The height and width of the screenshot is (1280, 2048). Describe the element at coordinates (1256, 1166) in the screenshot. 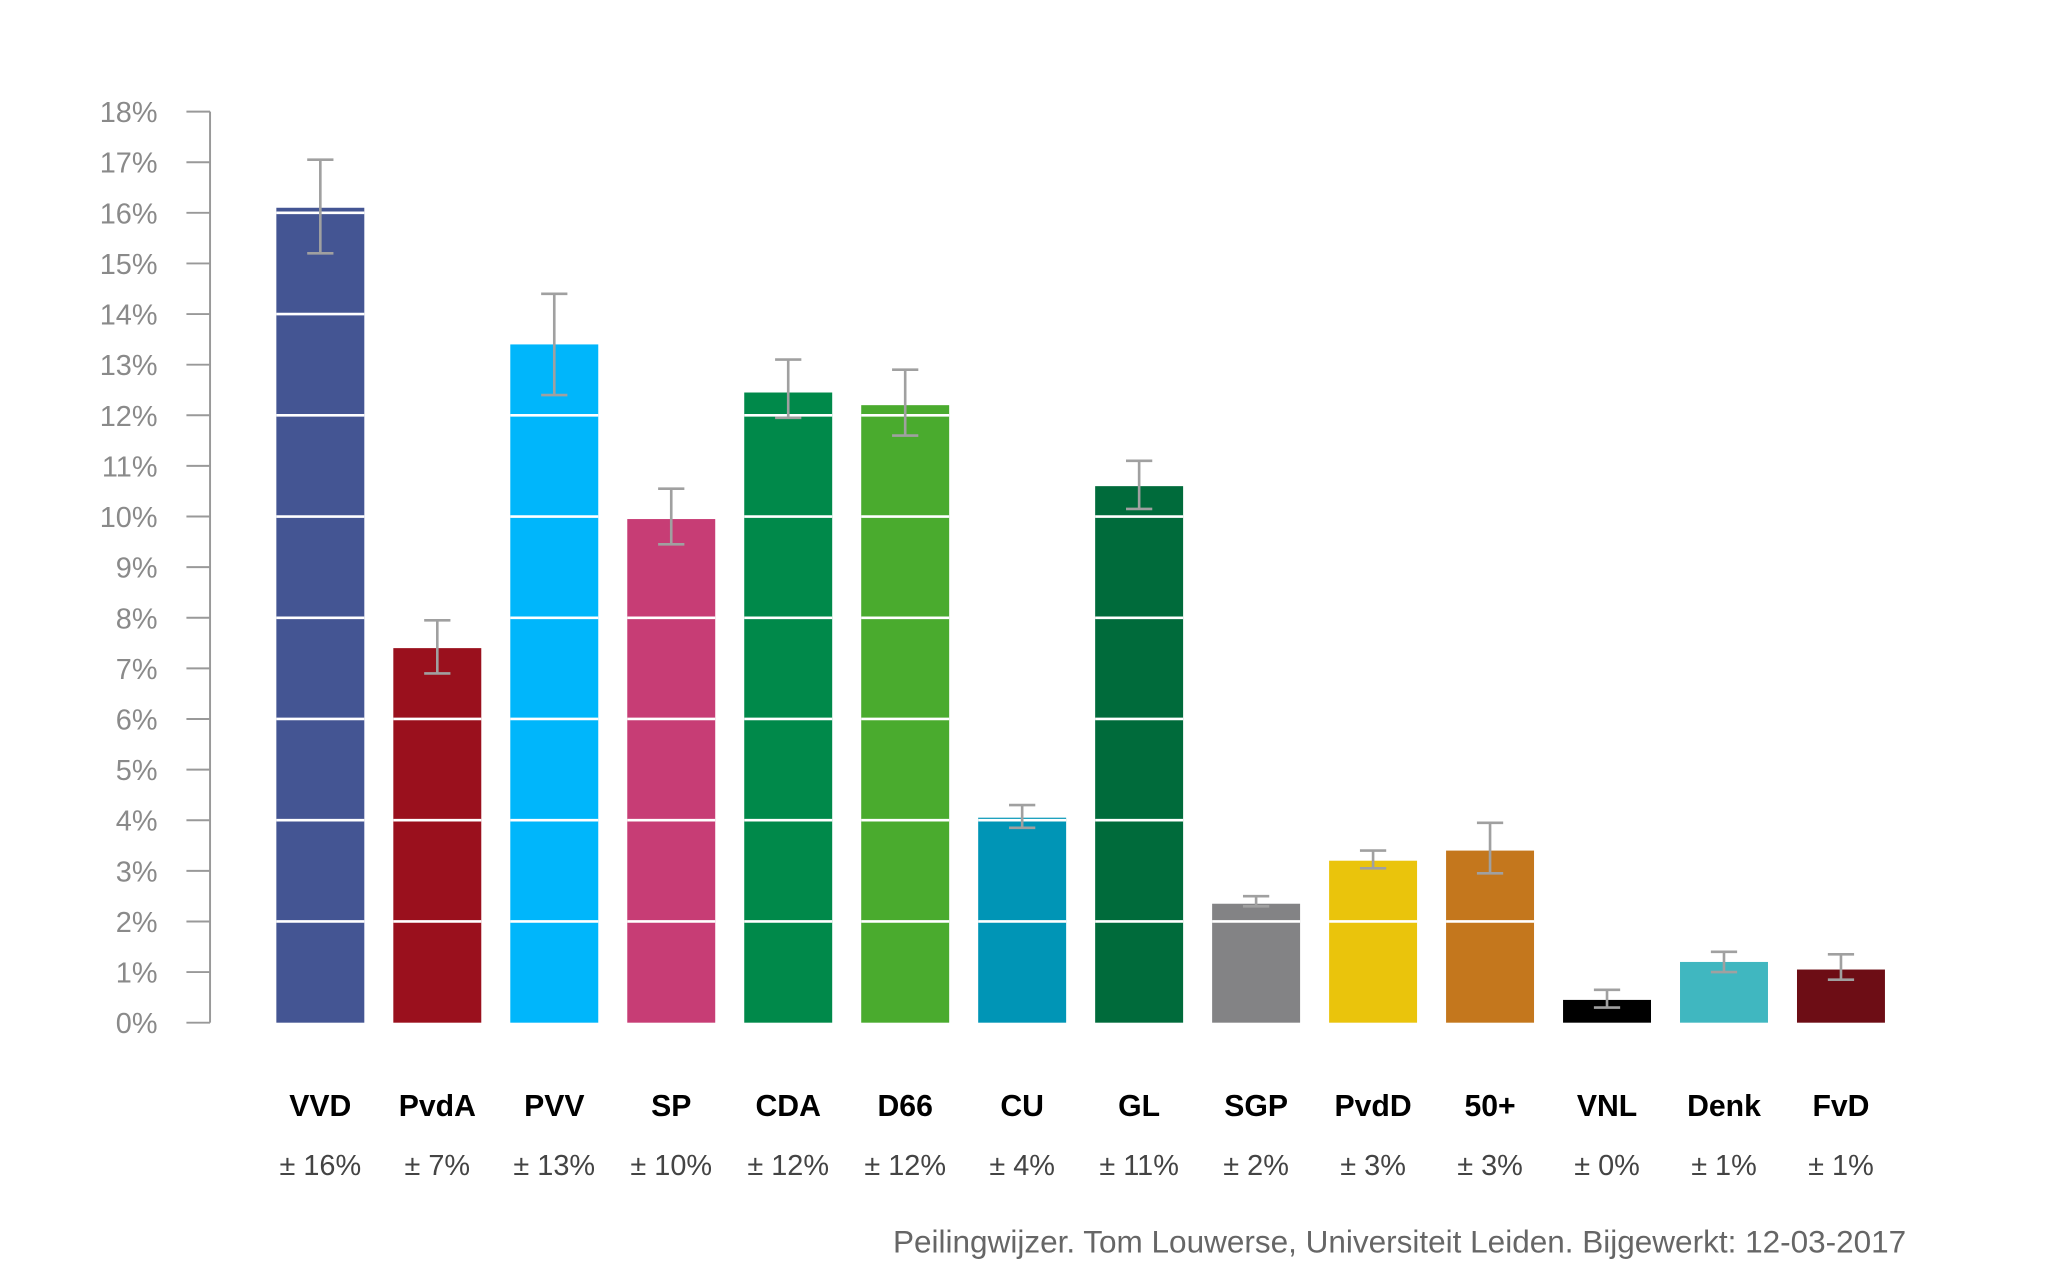

I see `margin-label: ± 2%` at that location.